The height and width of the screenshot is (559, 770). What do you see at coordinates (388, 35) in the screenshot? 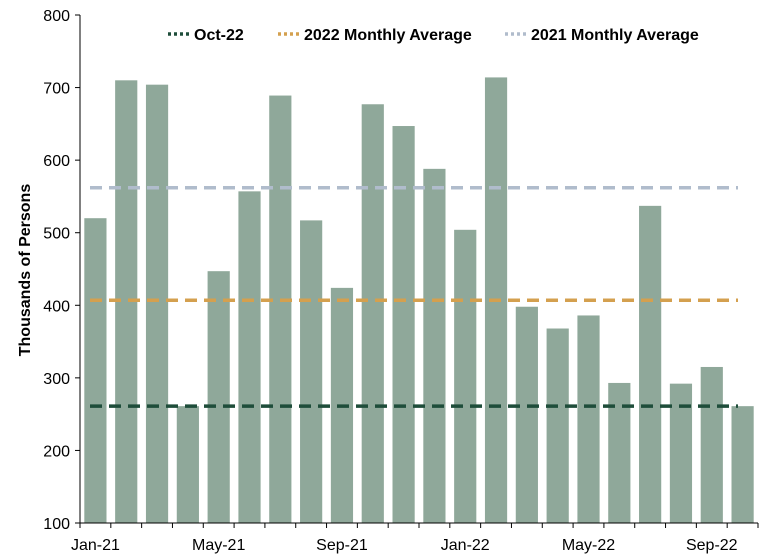
I see `legend-label: 2022 Monthly Average` at bounding box center [388, 35].